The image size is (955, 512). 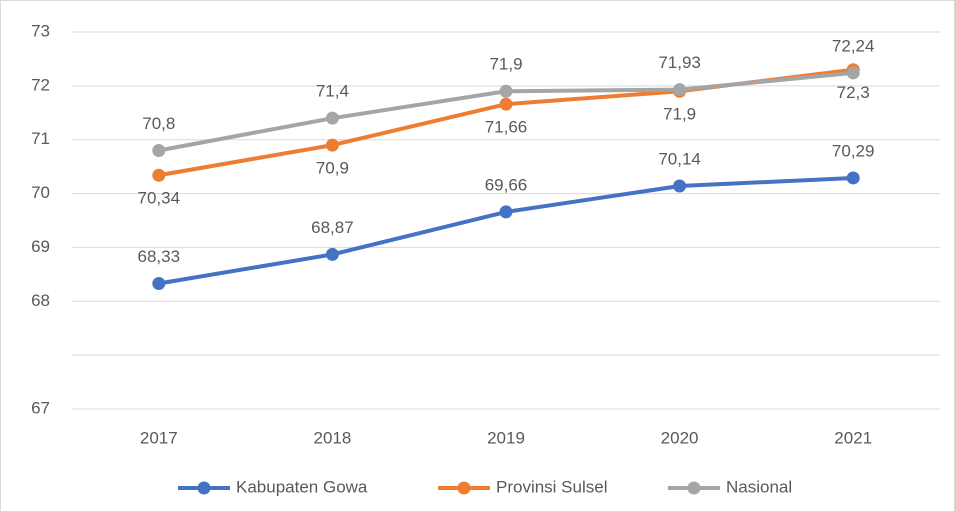 I want to click on data-label: 68,33, so click(x=159, y=256).